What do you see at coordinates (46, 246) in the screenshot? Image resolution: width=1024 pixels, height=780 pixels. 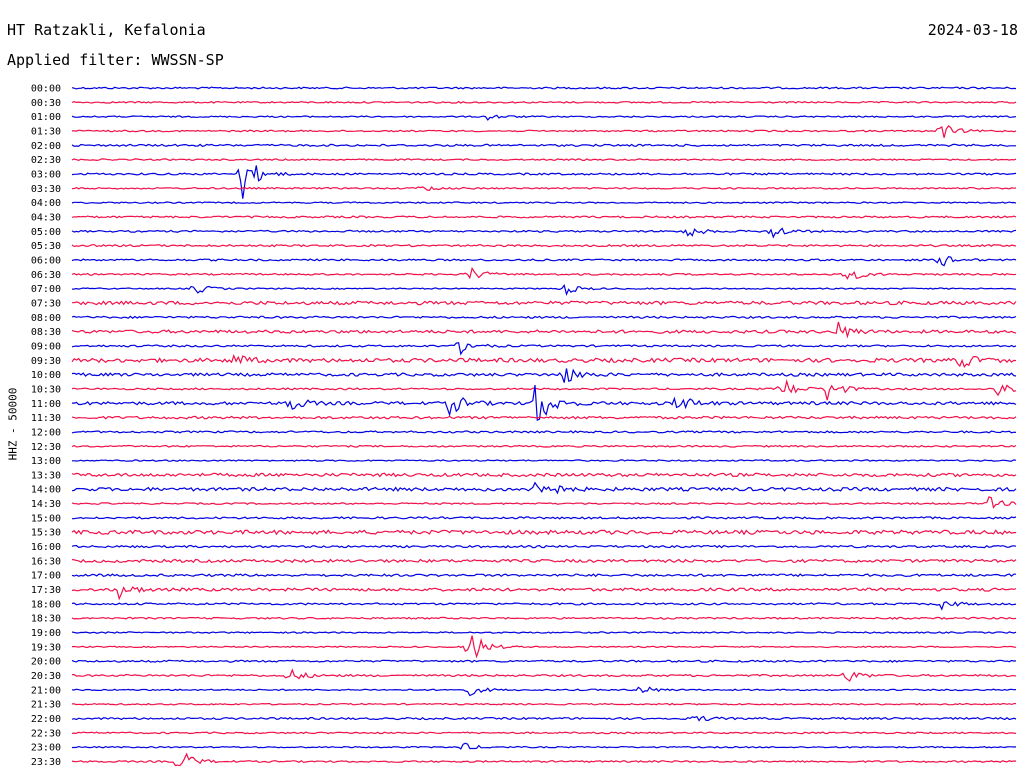 I see `time-label: 05:30` at bounding box center [46, 246].